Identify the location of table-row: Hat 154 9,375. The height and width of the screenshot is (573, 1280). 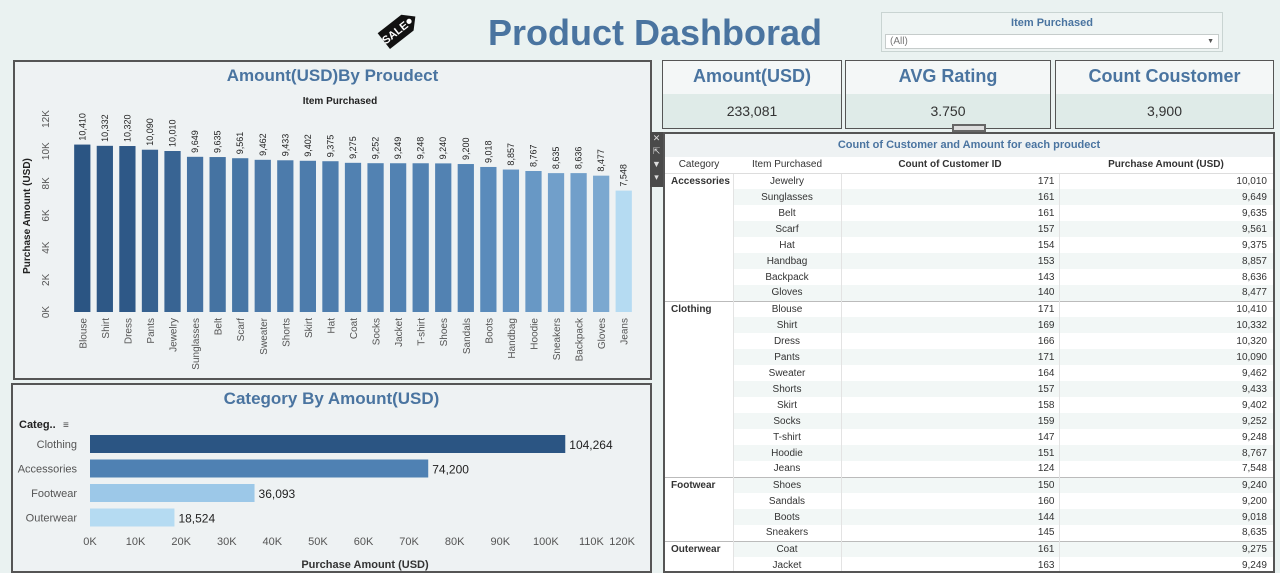
(969, 245).